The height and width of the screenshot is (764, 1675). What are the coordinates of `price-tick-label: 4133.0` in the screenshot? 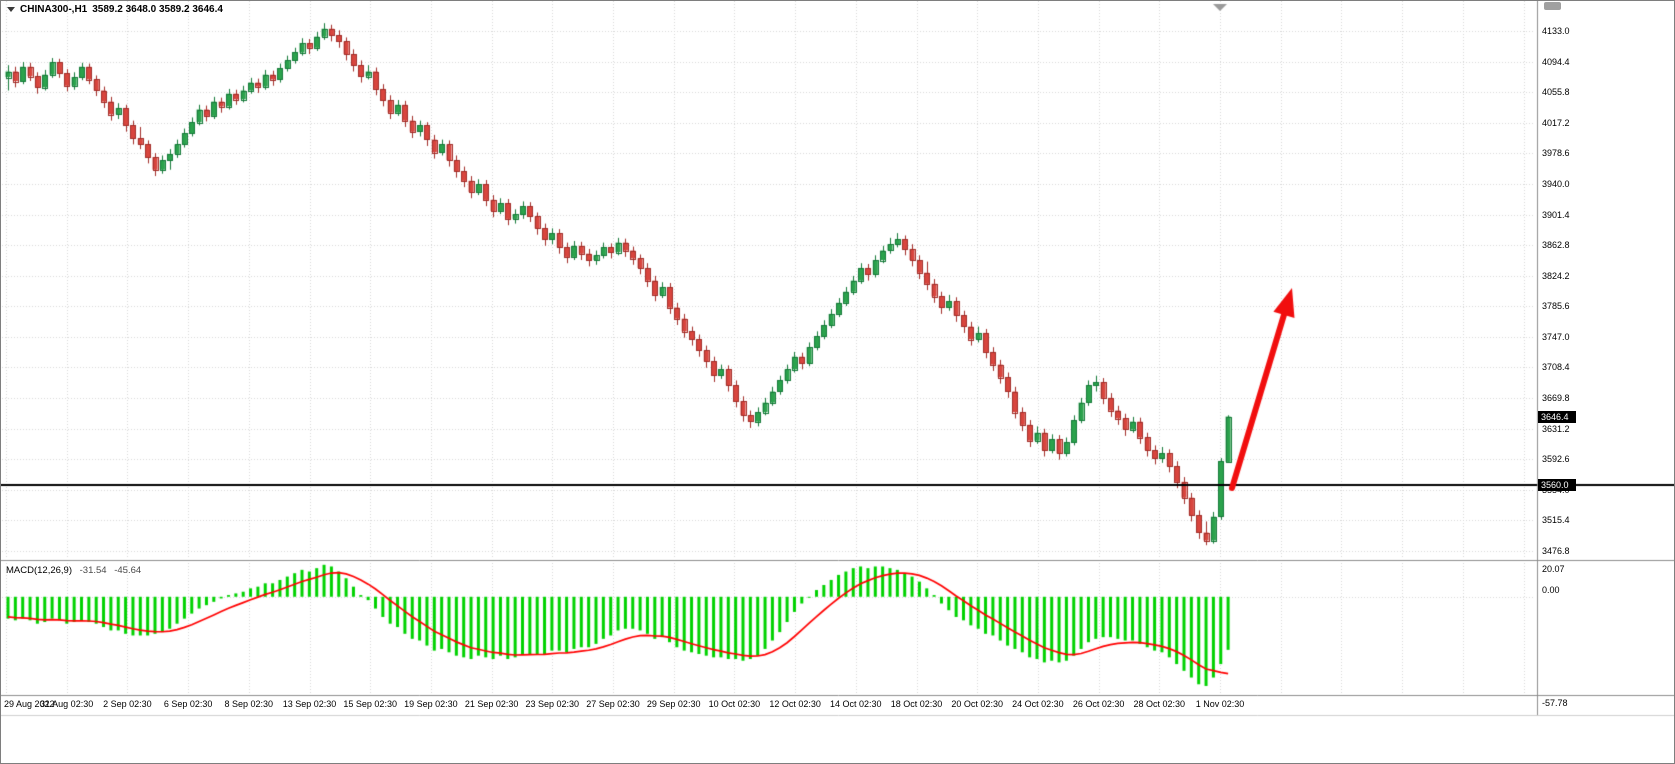 It's located at (1556, 31).